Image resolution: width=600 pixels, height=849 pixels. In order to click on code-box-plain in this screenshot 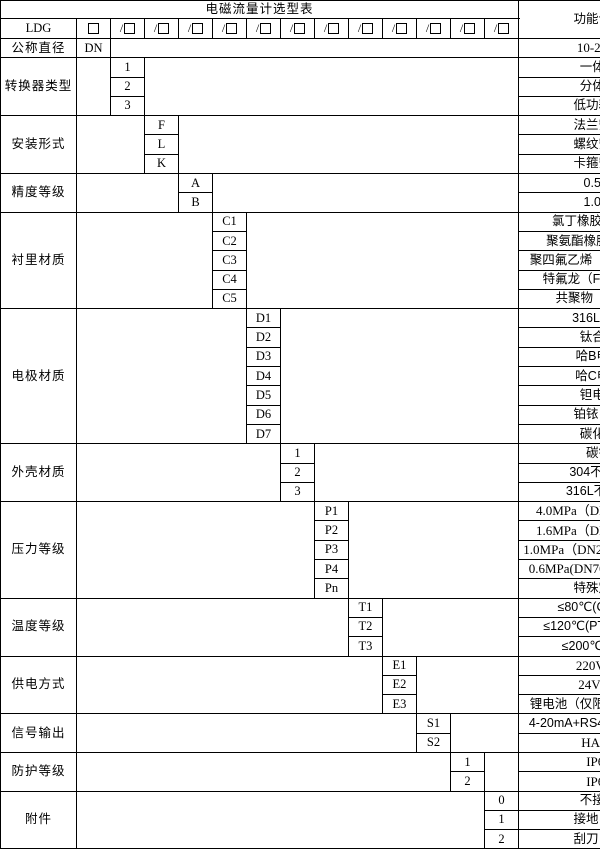, I will do `click(94, 29)`.